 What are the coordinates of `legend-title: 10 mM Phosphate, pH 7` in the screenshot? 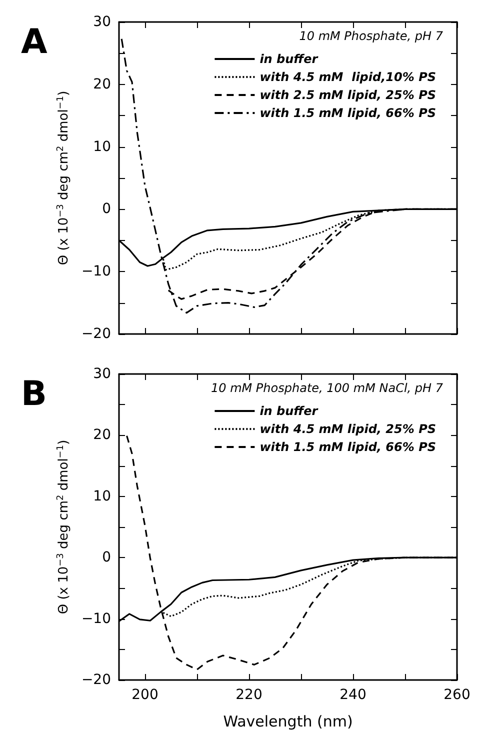 It's located at (371, 36).